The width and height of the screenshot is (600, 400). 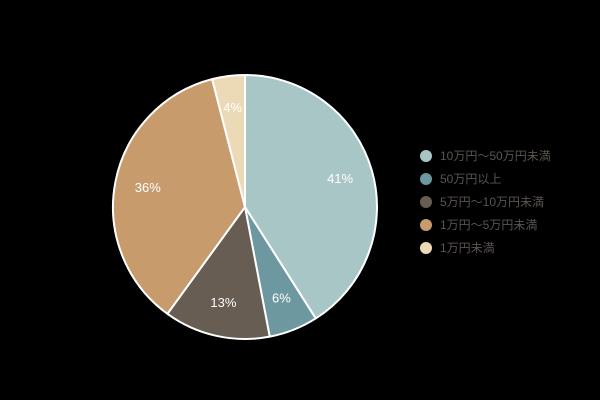 I want to click on legend-item: 1万円未満, so click(x=485, y=248).